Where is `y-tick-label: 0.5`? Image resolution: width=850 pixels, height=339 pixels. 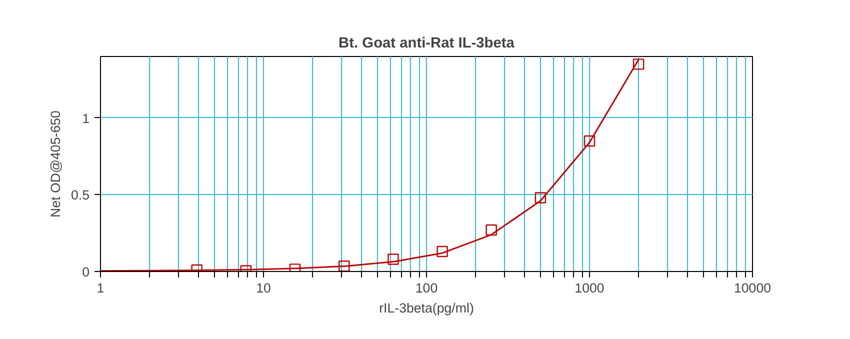
y-tick-label: 0.5 is located at coordinates (80, 195).